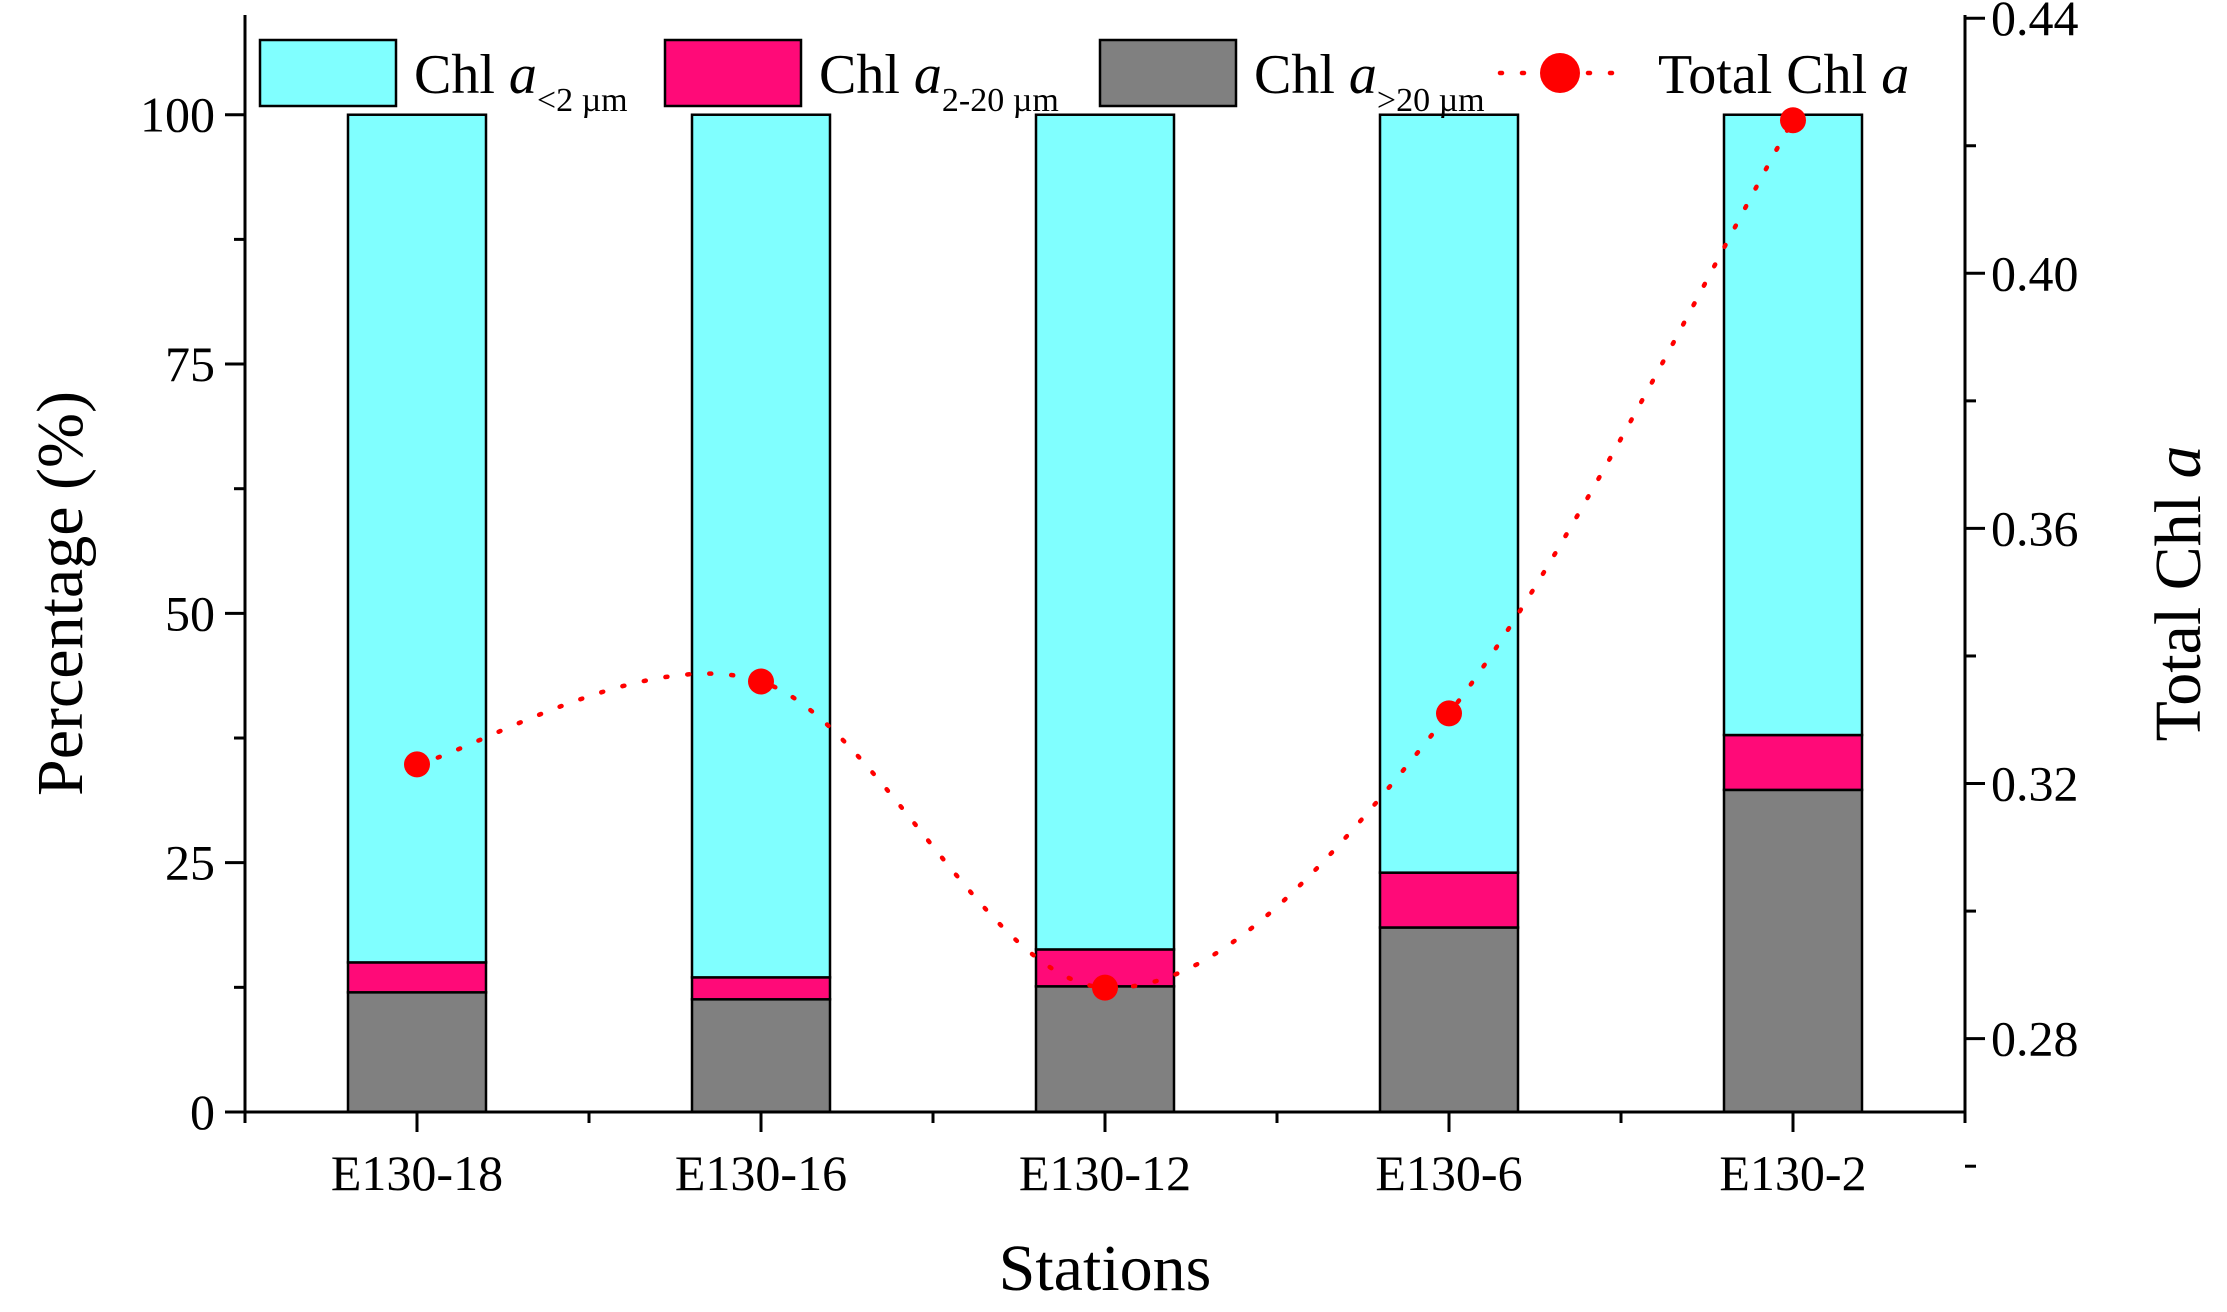  I want to click on y-tick-label-0: 0, so click(202, 1112).